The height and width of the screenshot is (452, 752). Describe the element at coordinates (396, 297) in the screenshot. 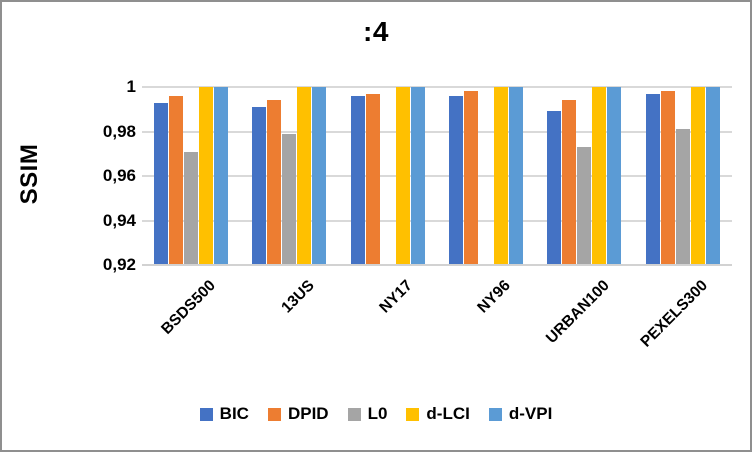

I see `x-axis-label-ny17: NY17` at that location.